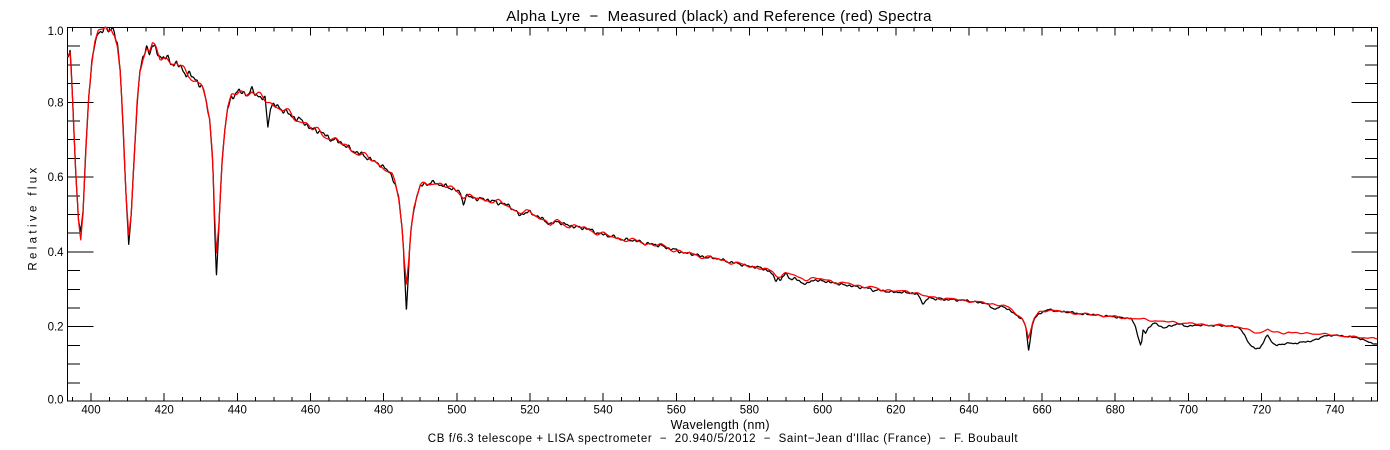 The width and height of the screenshot is (1390, 450). What do you see at coordinates (310, 410) in the screenshot?
I see `svg-text: 460` at bounding box center [310, 410].